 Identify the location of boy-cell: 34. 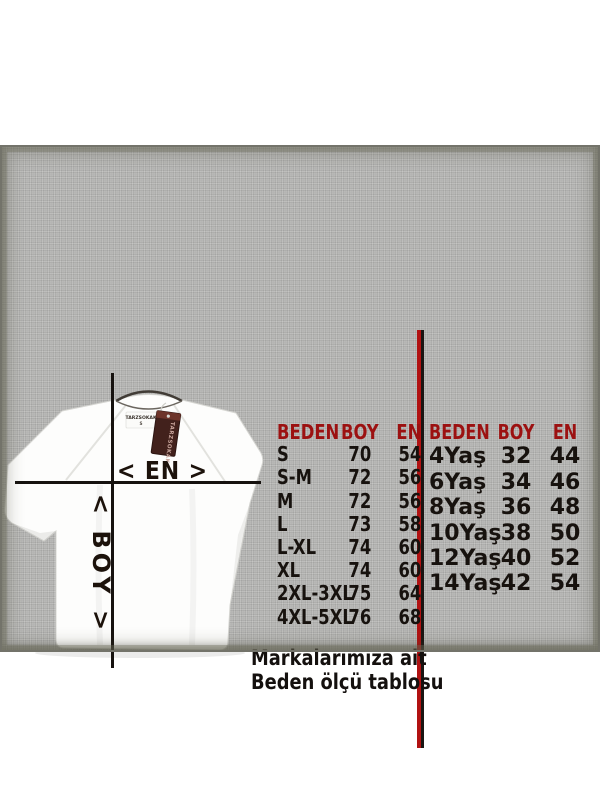
(516, 482).